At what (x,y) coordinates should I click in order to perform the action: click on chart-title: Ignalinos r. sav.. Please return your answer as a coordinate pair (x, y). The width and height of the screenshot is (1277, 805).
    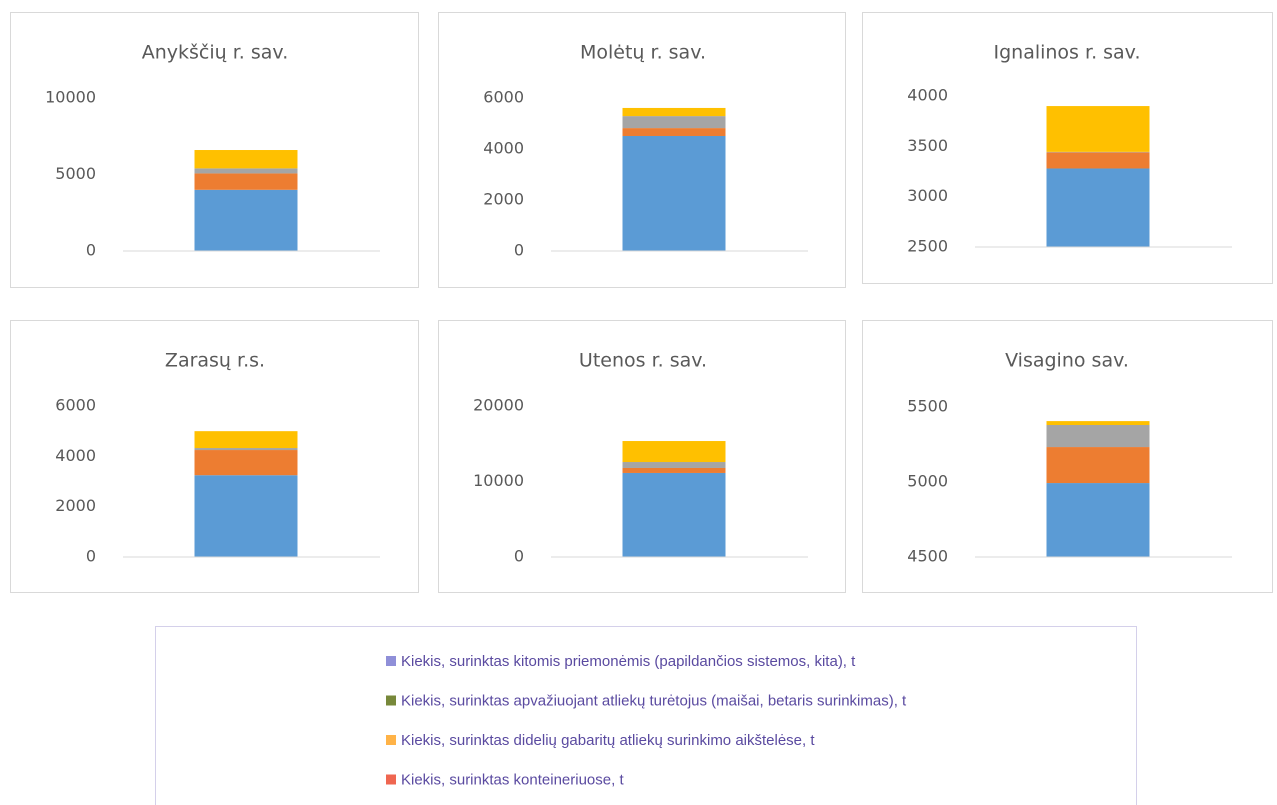
    Looking at the image, I should click on (1066, 53).